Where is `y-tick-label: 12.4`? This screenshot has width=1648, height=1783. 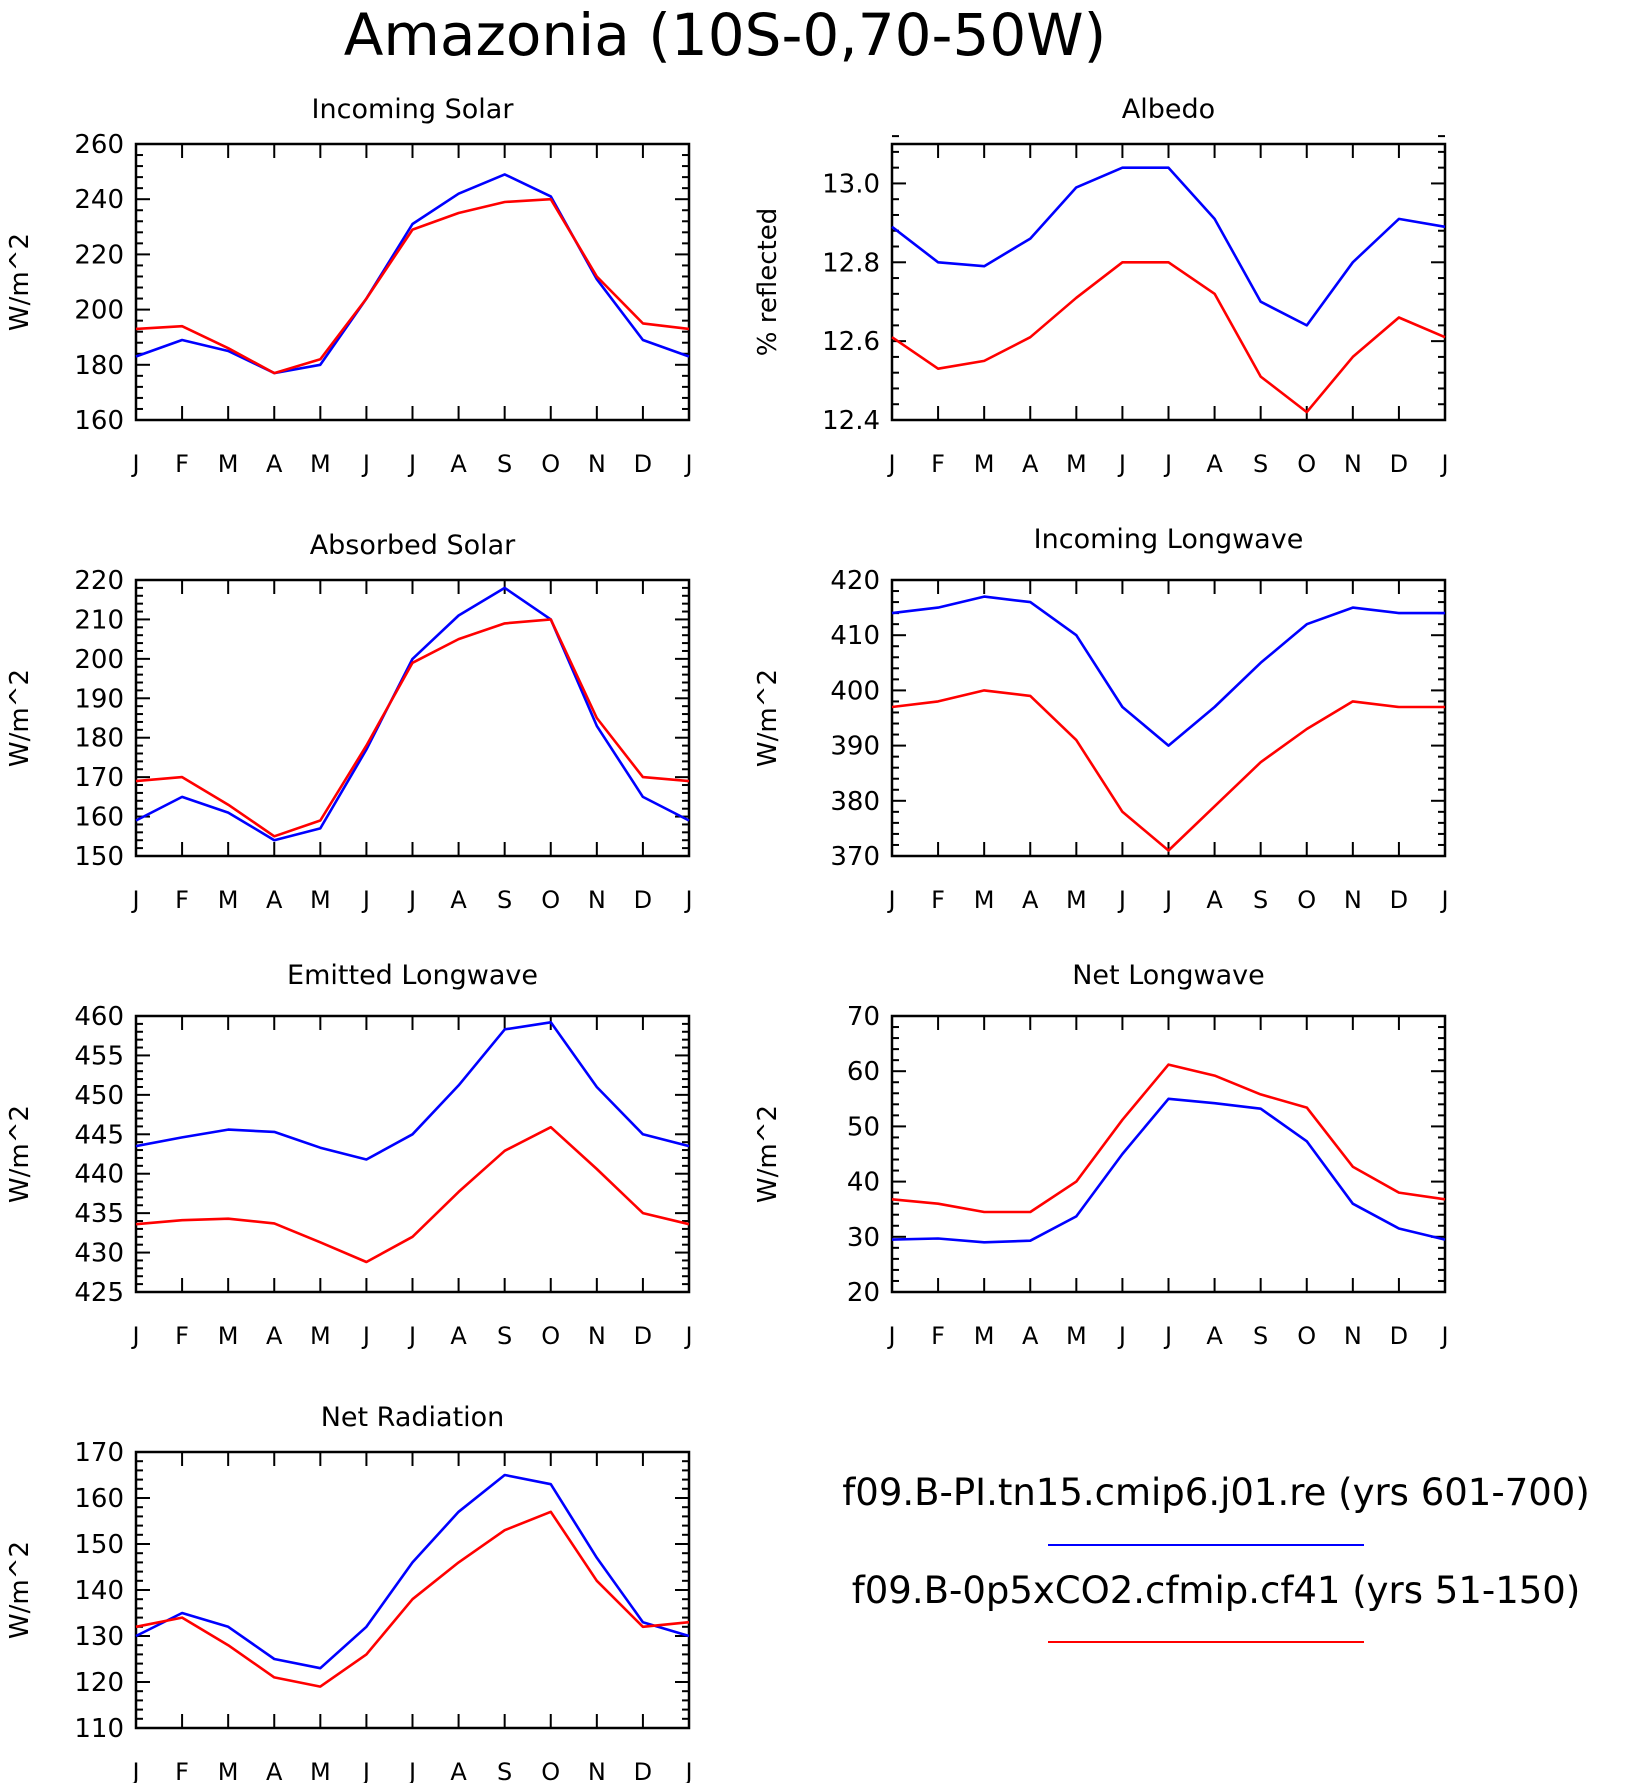 y-tick-label: 12.4 is located at coordinates (851, 421).